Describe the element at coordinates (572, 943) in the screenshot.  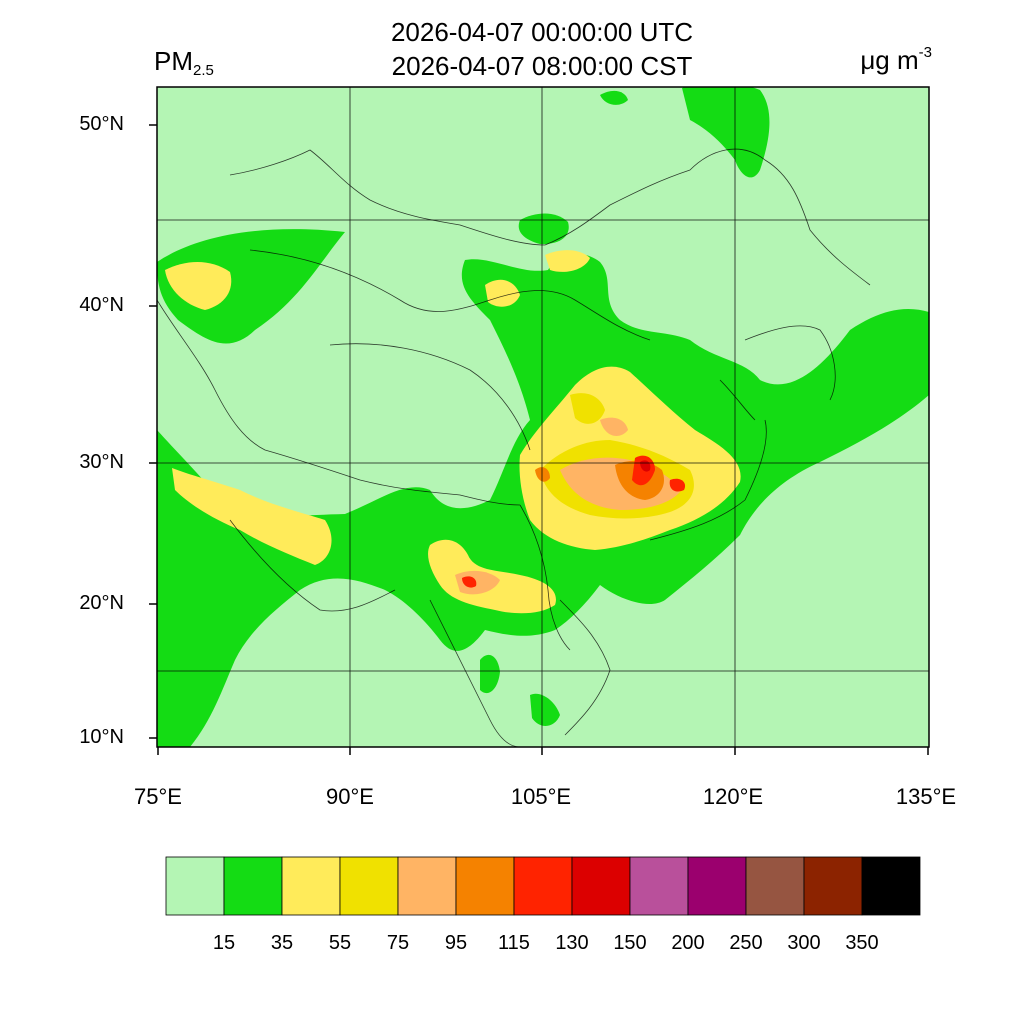
I see `colorbar-label: 130` at that location.